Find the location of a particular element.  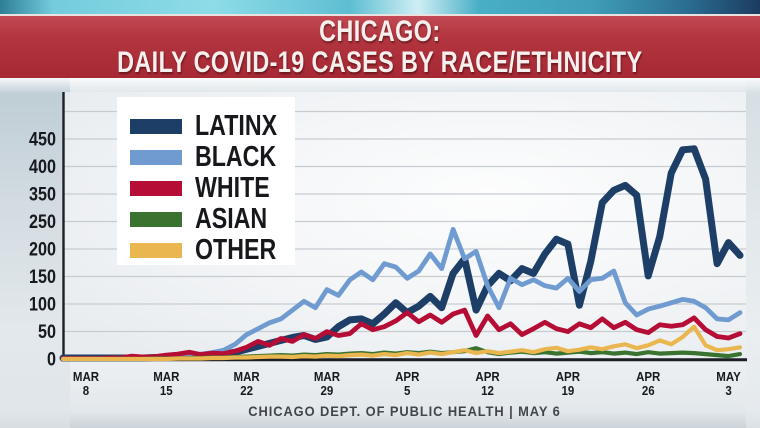

legend-swatch-other is located at coordinates (156, 250).